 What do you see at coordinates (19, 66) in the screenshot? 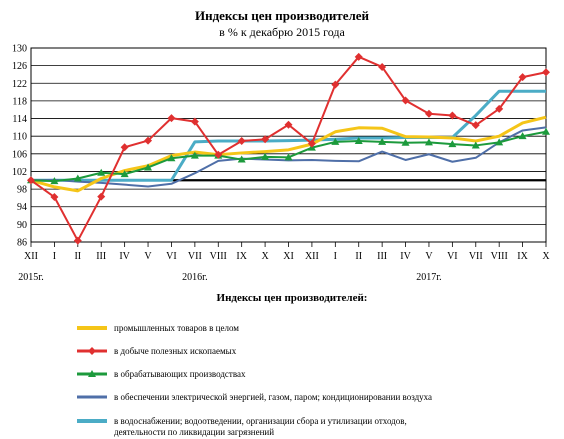
I see `y-tick-label: 126` at bounding box center [19, 66].